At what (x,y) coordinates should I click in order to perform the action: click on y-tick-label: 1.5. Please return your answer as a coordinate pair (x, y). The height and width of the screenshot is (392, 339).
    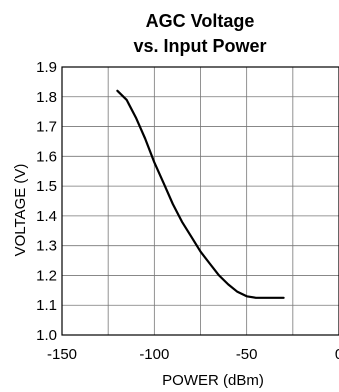
    Looking at the image, I should click on (46, 186).